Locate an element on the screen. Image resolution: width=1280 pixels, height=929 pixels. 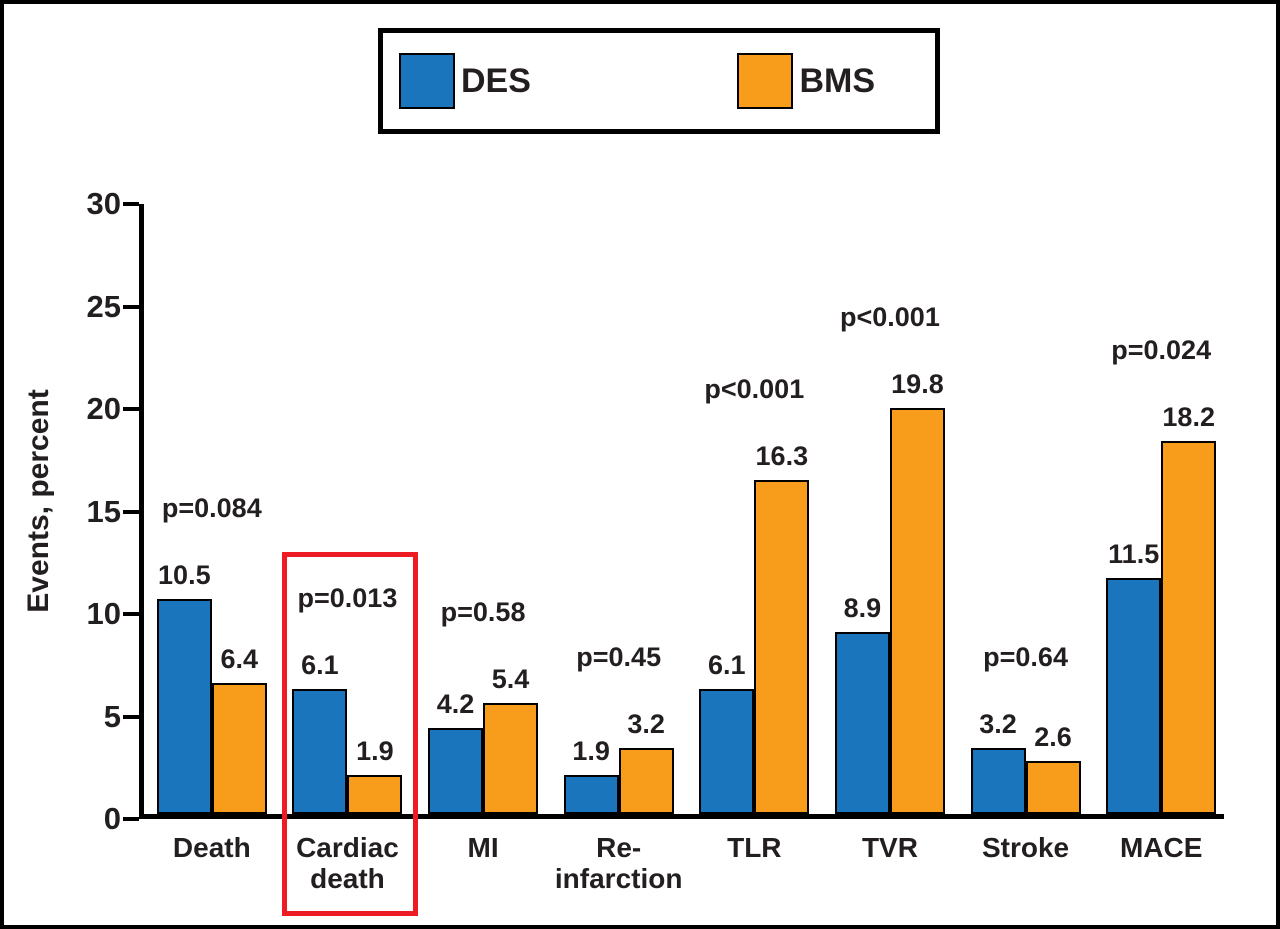
p-value-label-cardiac-death: p=0.013 is located at coordinates (347, 597).